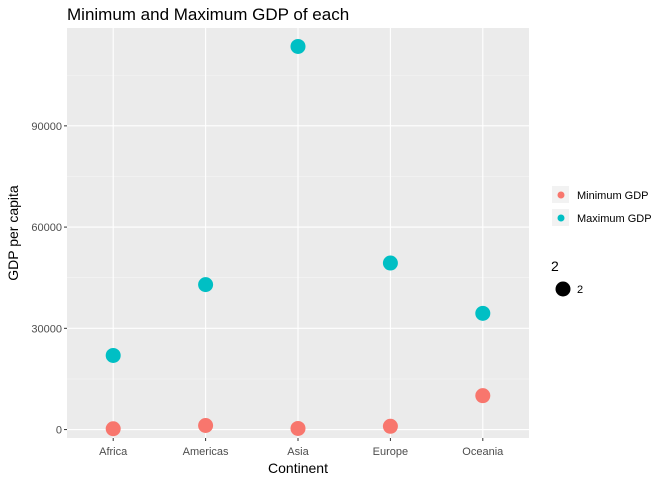  I want to click on legend-label-minimum: Minimum GDP, so click(613, 196).